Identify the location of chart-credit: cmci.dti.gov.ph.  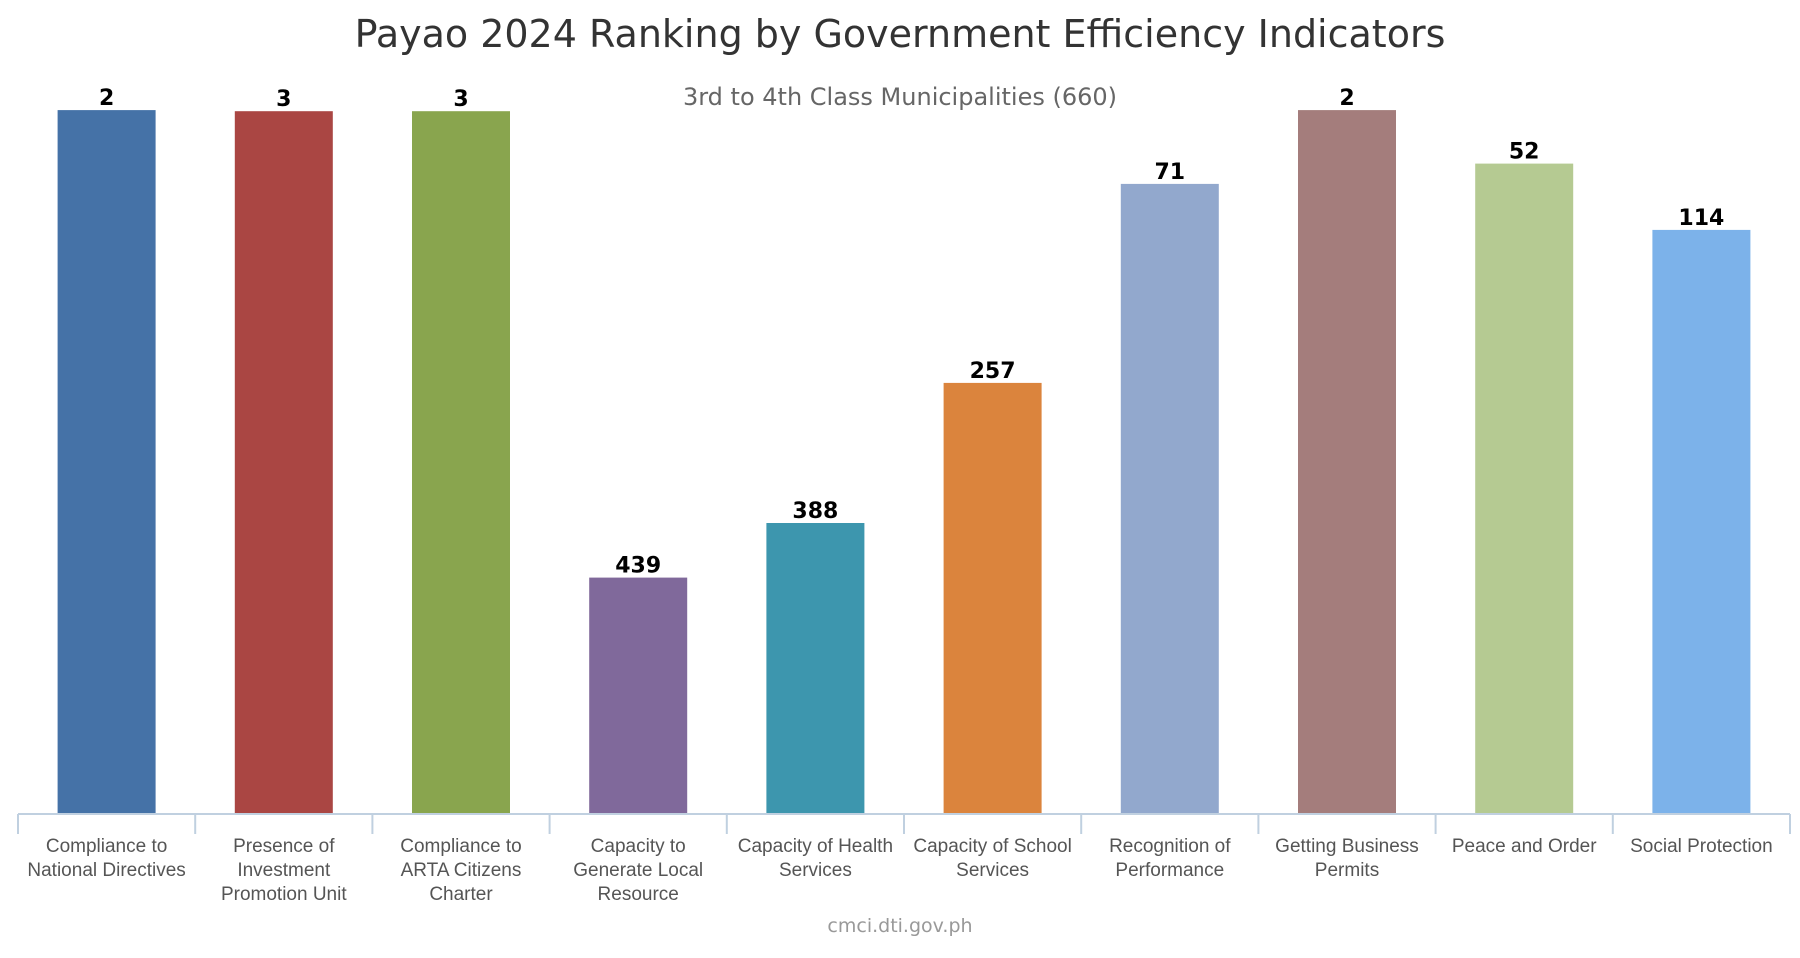
(899, 926).